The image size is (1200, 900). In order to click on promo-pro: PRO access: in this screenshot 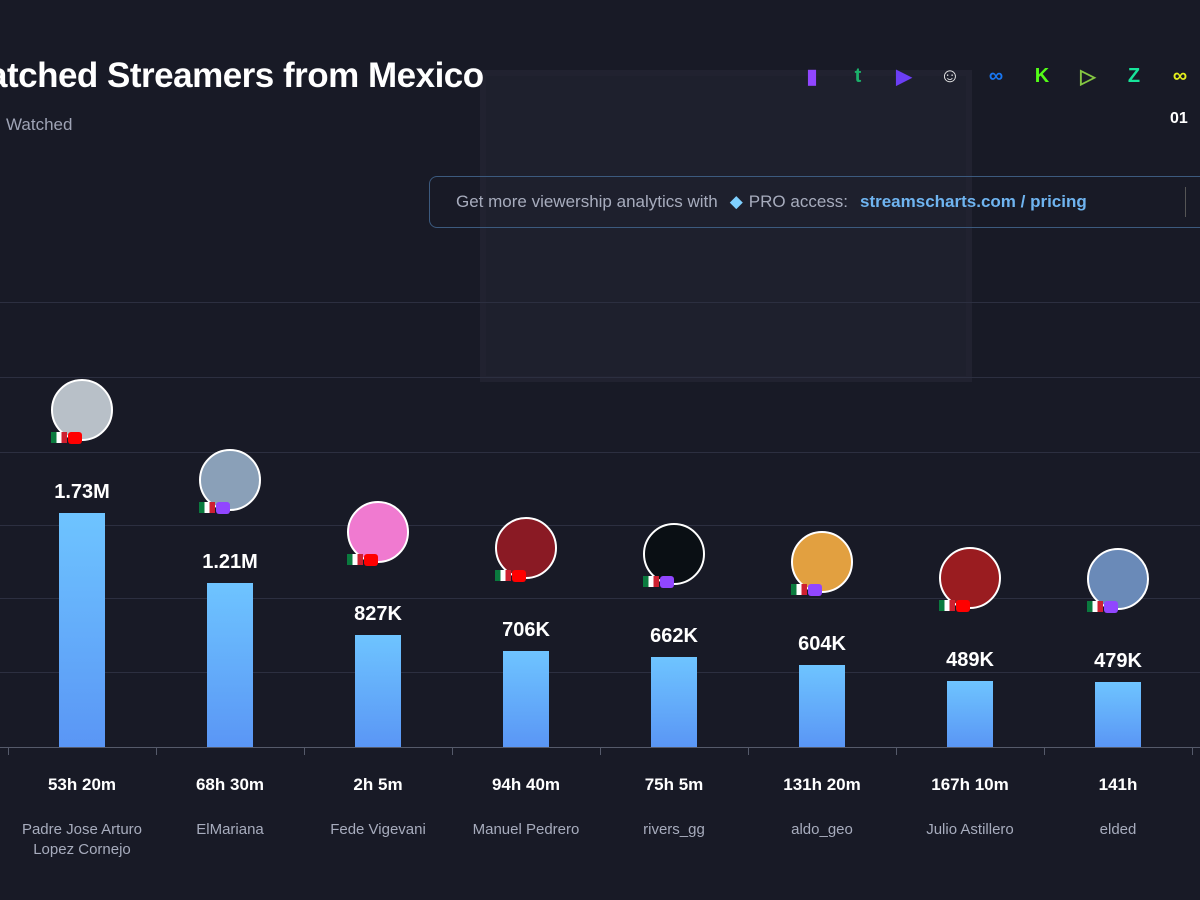, I will do `click(798, 201)`.